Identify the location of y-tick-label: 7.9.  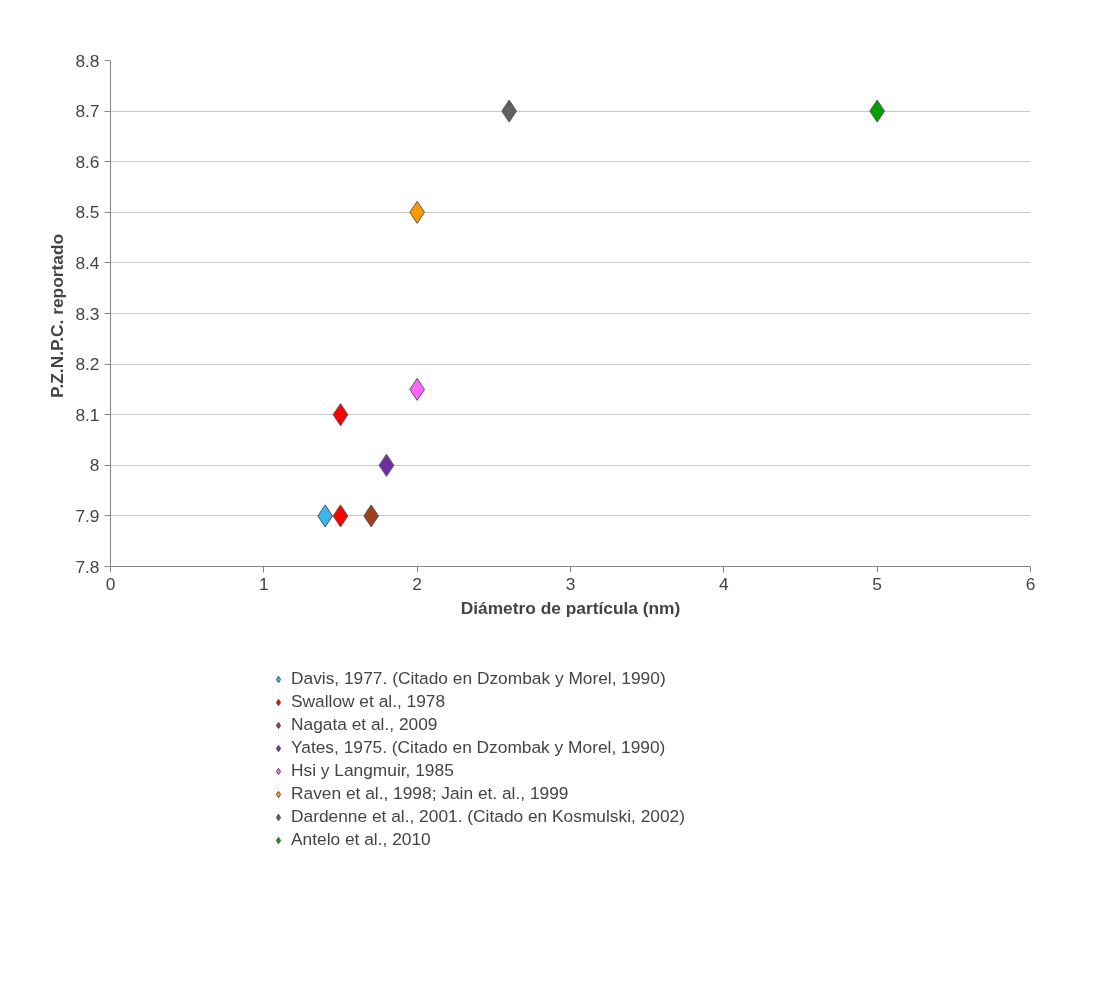
(87, 515).